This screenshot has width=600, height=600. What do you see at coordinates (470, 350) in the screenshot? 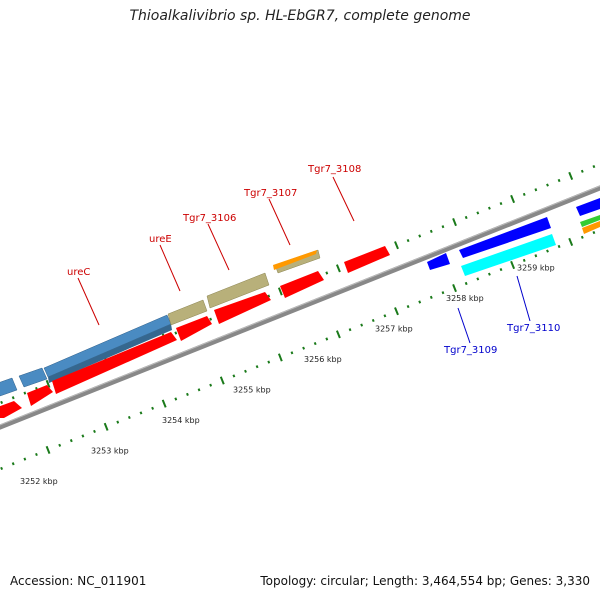
I see `gene-label: Tgr7_3109` at bounding box center [470, 350].